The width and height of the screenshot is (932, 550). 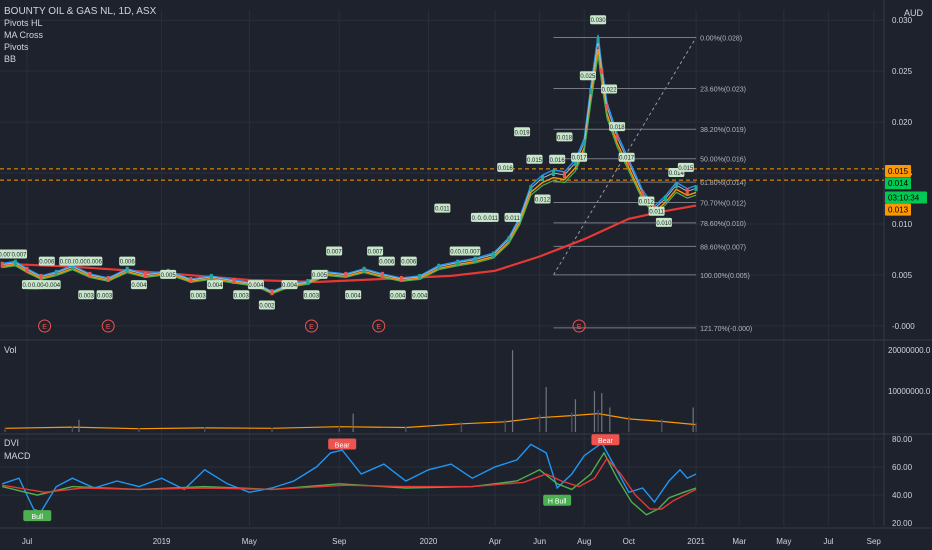 I want to click on price-axis-label-0: 0.030, so click(x=902, y=20).